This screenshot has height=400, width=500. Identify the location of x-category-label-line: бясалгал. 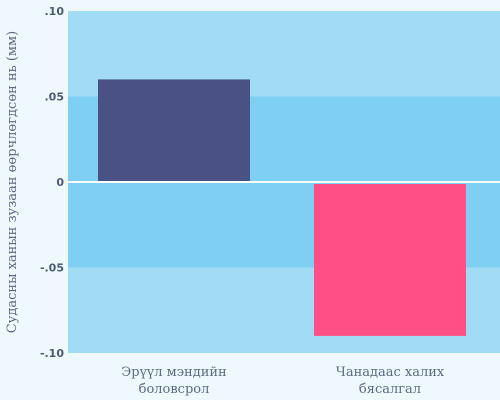
(390, 389).